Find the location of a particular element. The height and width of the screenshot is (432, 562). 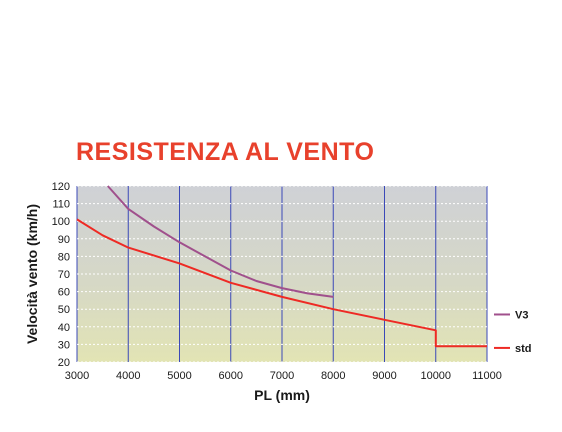

y-tick-labels: 20 30 40 50 60 70 80 90 100 110 120 is located at coordinates (61, 275).